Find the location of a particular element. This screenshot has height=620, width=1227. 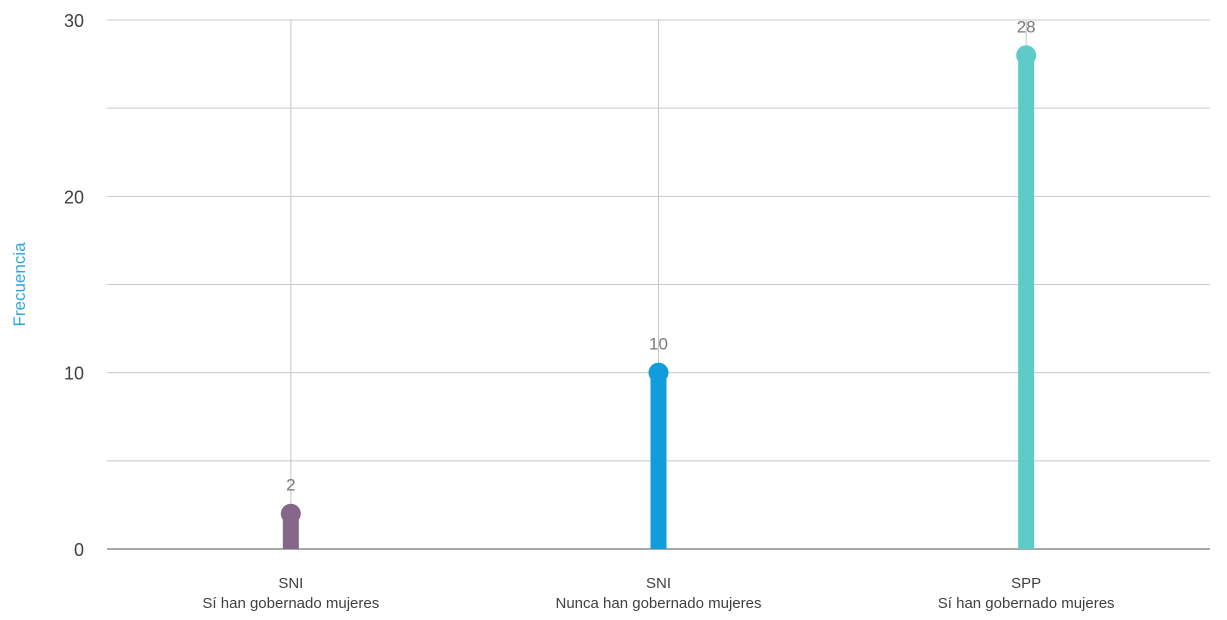

y-tick-label: 30 is located at coordinates (74, 21).